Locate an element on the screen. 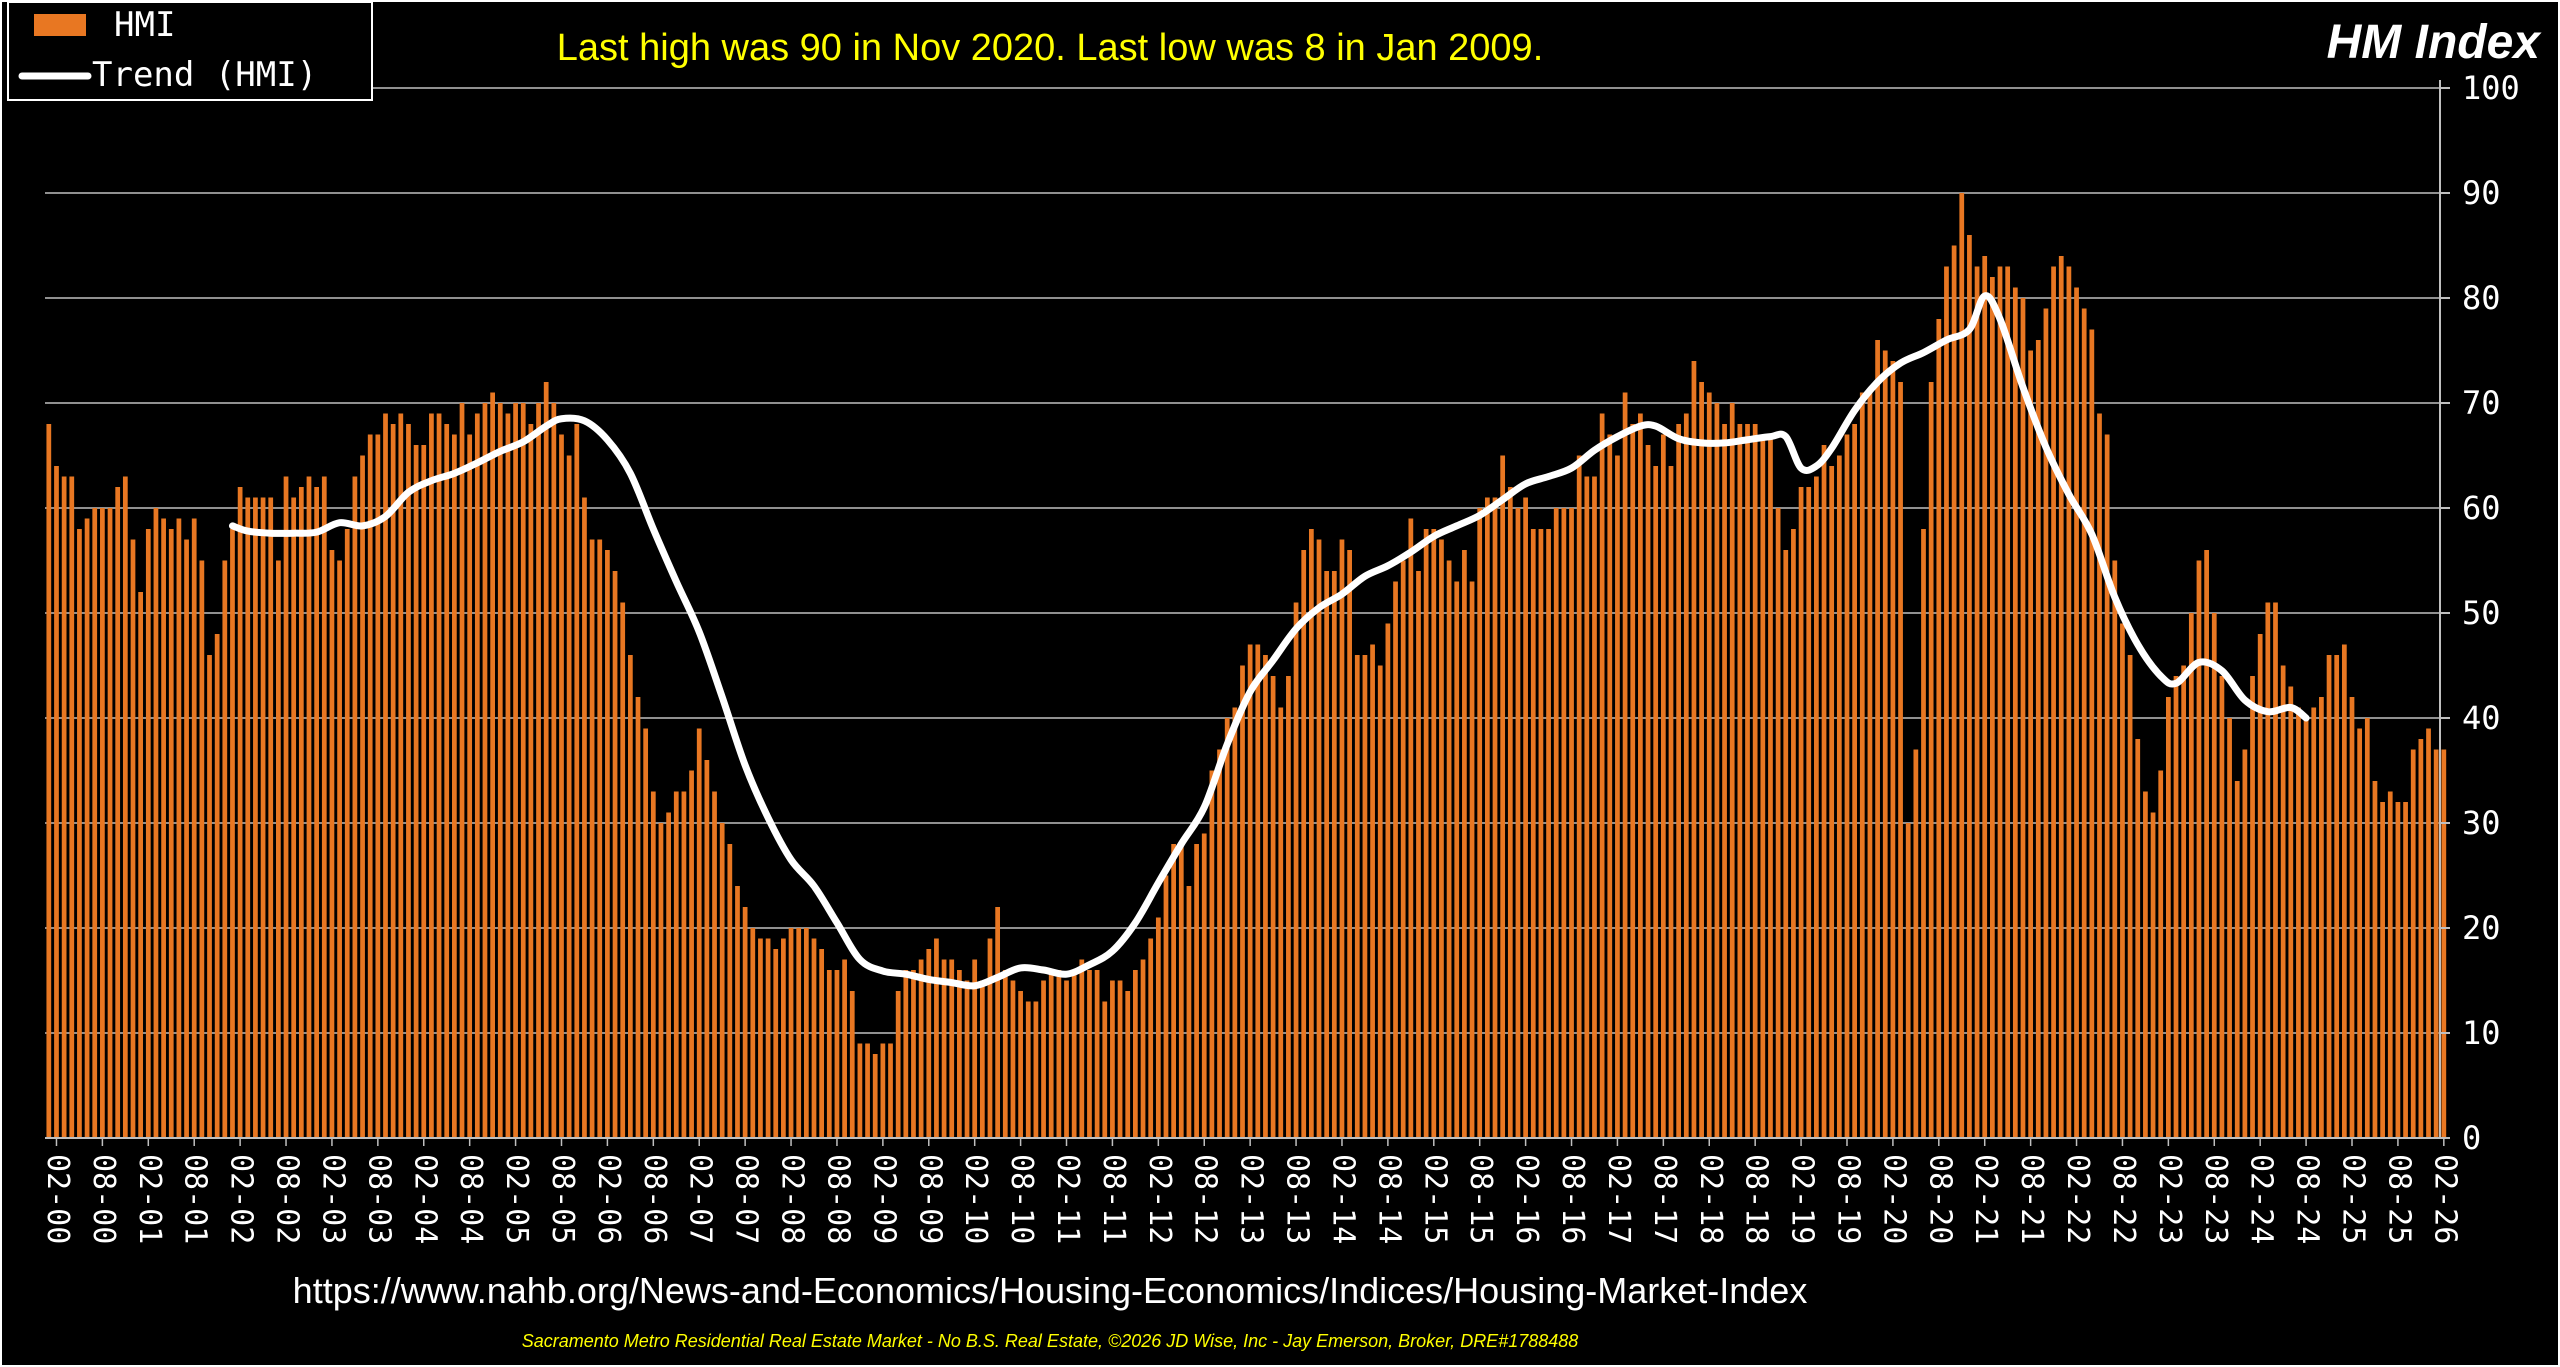 The width and height of the screenshot is (2560, 1367). legend-box is located at coordinates (190, 51).